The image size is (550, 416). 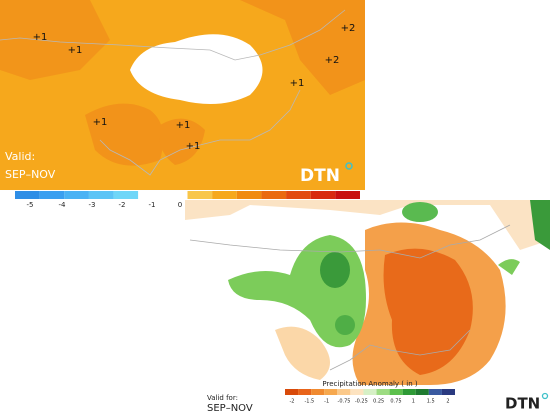 I want to click on precipitation-scale: -2 -1.5 -1 -0.75 -0.25 0.25 0.75 1 1.5 2, so click(x=370, y=397).